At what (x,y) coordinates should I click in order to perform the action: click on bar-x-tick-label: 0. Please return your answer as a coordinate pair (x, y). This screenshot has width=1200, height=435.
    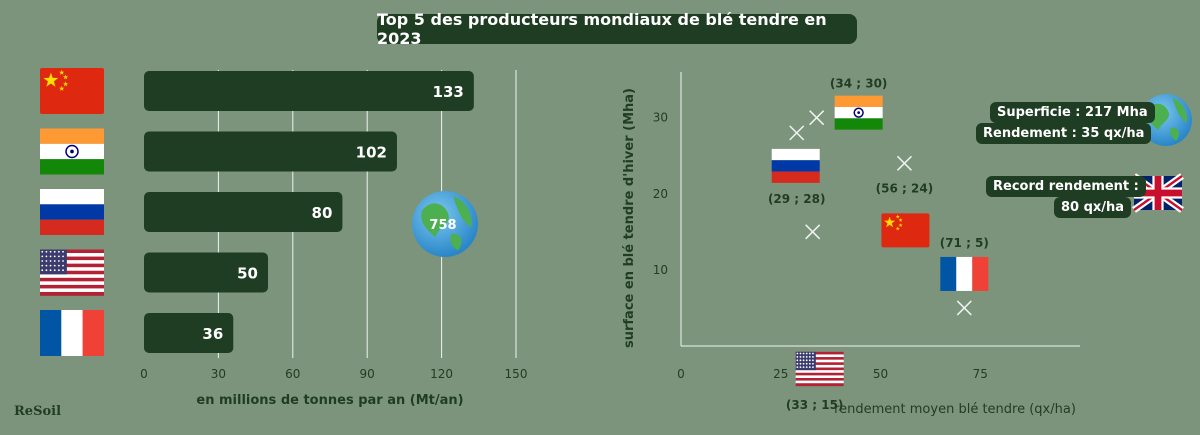
    Looking at the image, I should click on (144, 374).